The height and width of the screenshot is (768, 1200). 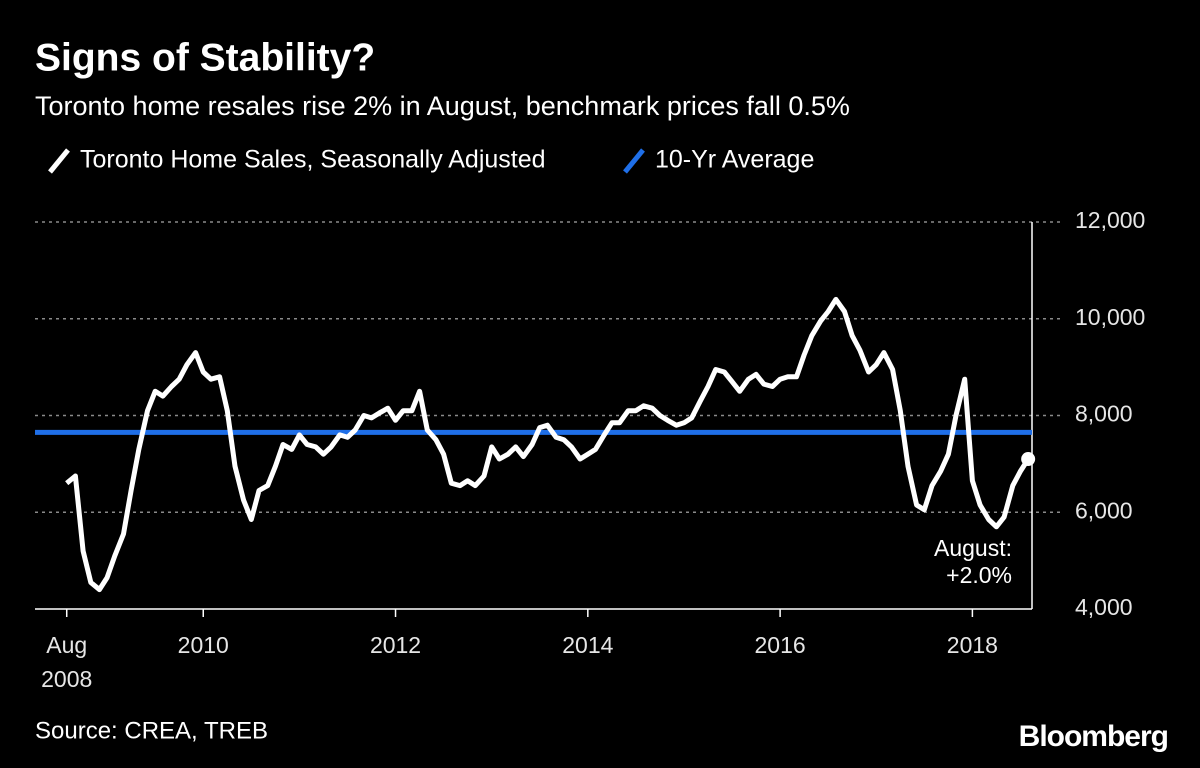 What do you see at coordinates (205, 57) in the screenshot?
I see `chart-title: Signs of Stability?` at bounding box center [205, 57].